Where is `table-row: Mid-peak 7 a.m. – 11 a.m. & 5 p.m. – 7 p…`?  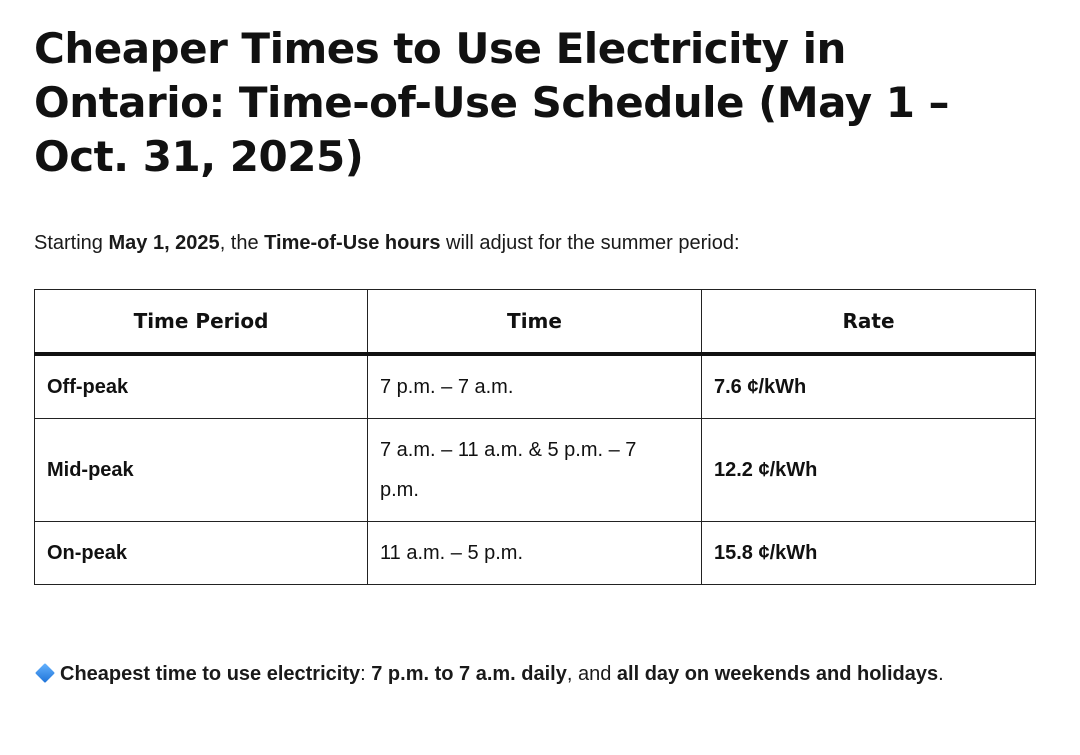
table-row: Mid-peak 7 a.m. – 11 a.m. & 5 p.m. – 7 p… is located at coordinates (535, 469).